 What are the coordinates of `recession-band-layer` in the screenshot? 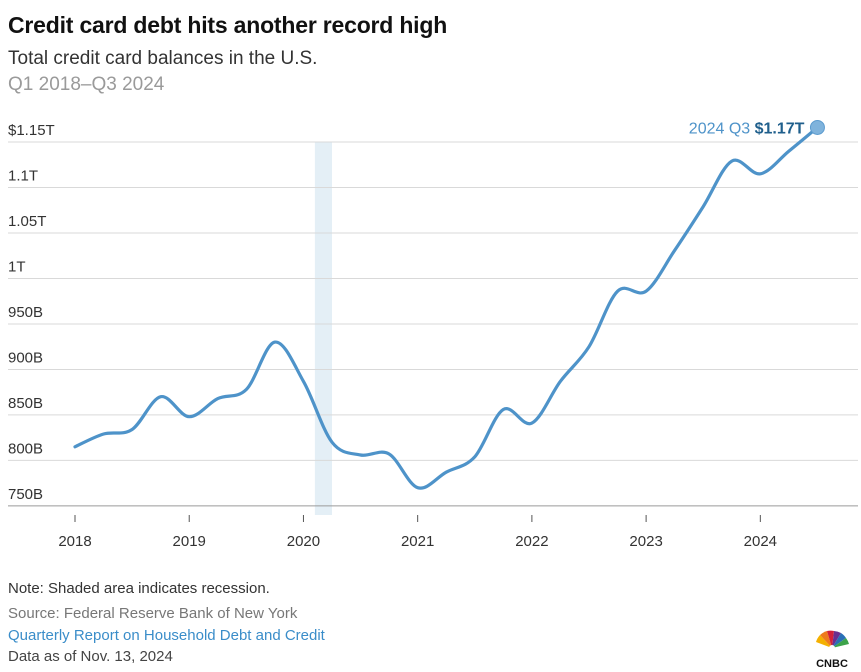 It's located at (323, 328).